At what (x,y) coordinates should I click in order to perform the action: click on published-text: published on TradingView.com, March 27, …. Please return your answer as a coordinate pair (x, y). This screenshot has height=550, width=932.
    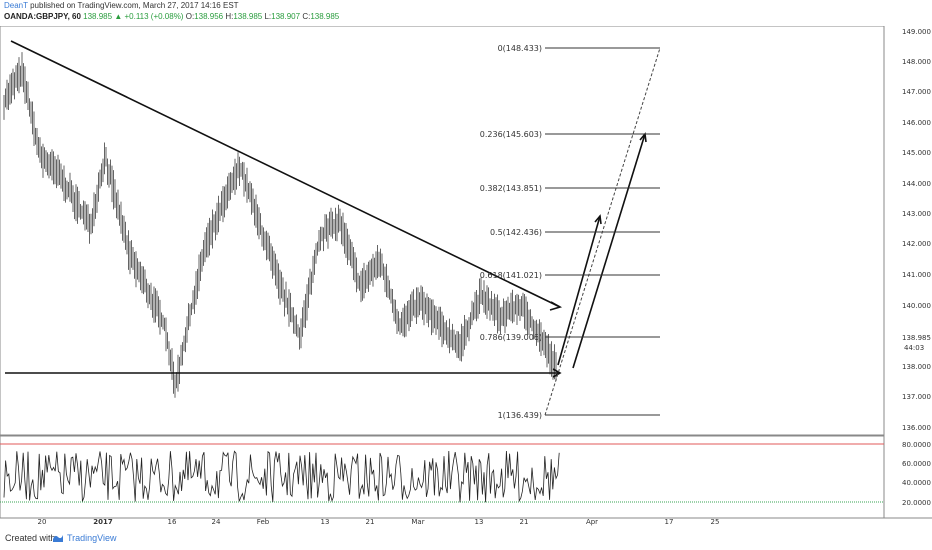
    Looking at the image, I should click on (134, 5).